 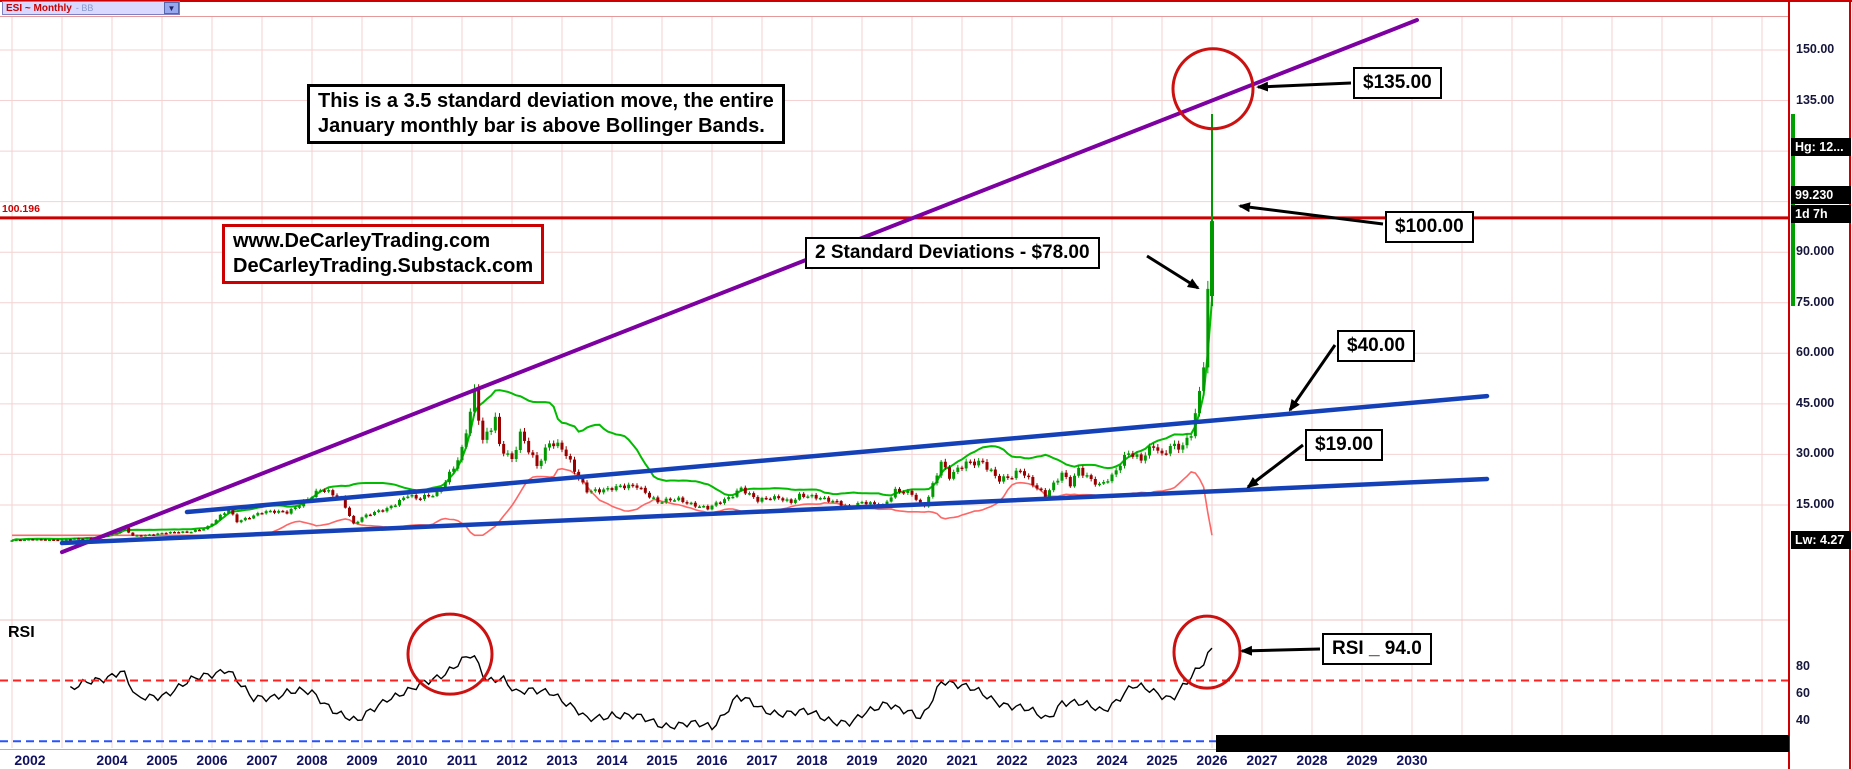 I want to click on year-label: 2029, so click(x=1362, y=760).